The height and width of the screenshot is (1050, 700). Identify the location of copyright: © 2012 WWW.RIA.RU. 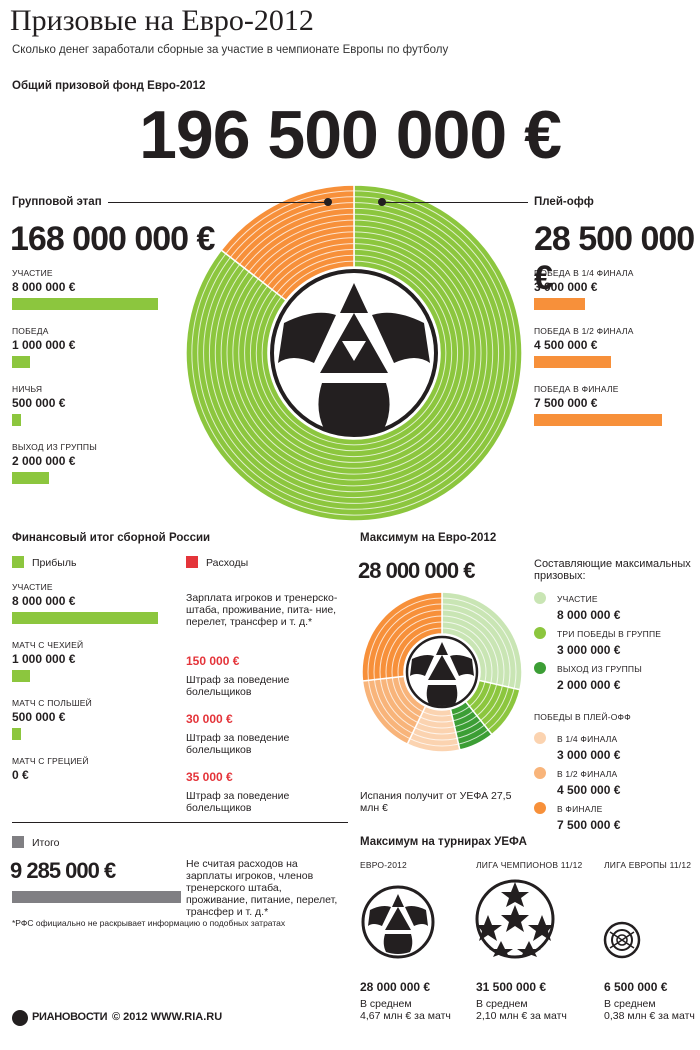
(167, 1017).